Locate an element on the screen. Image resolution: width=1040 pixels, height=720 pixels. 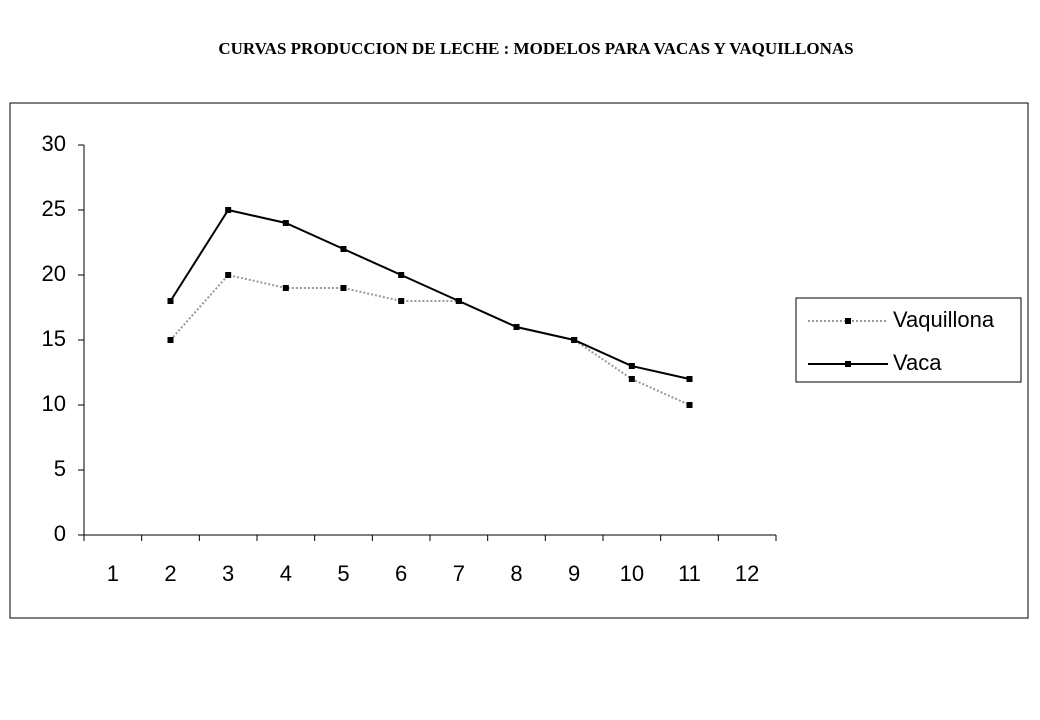
x-tick-label: 2 is located at coordinates (170, 573).